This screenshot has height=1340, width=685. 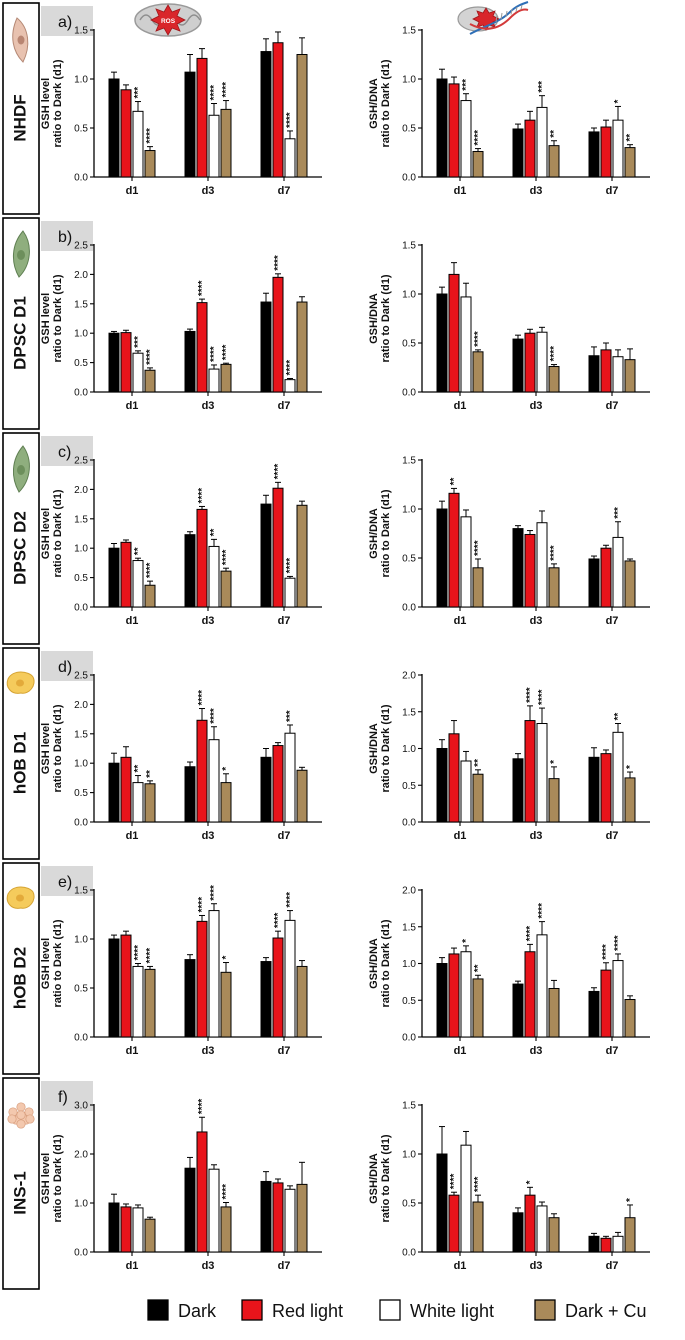 What do you see at coordinates (20, 40) in the screenshot?
I see `fibroblast-icon` at bounding box center [20, 40].